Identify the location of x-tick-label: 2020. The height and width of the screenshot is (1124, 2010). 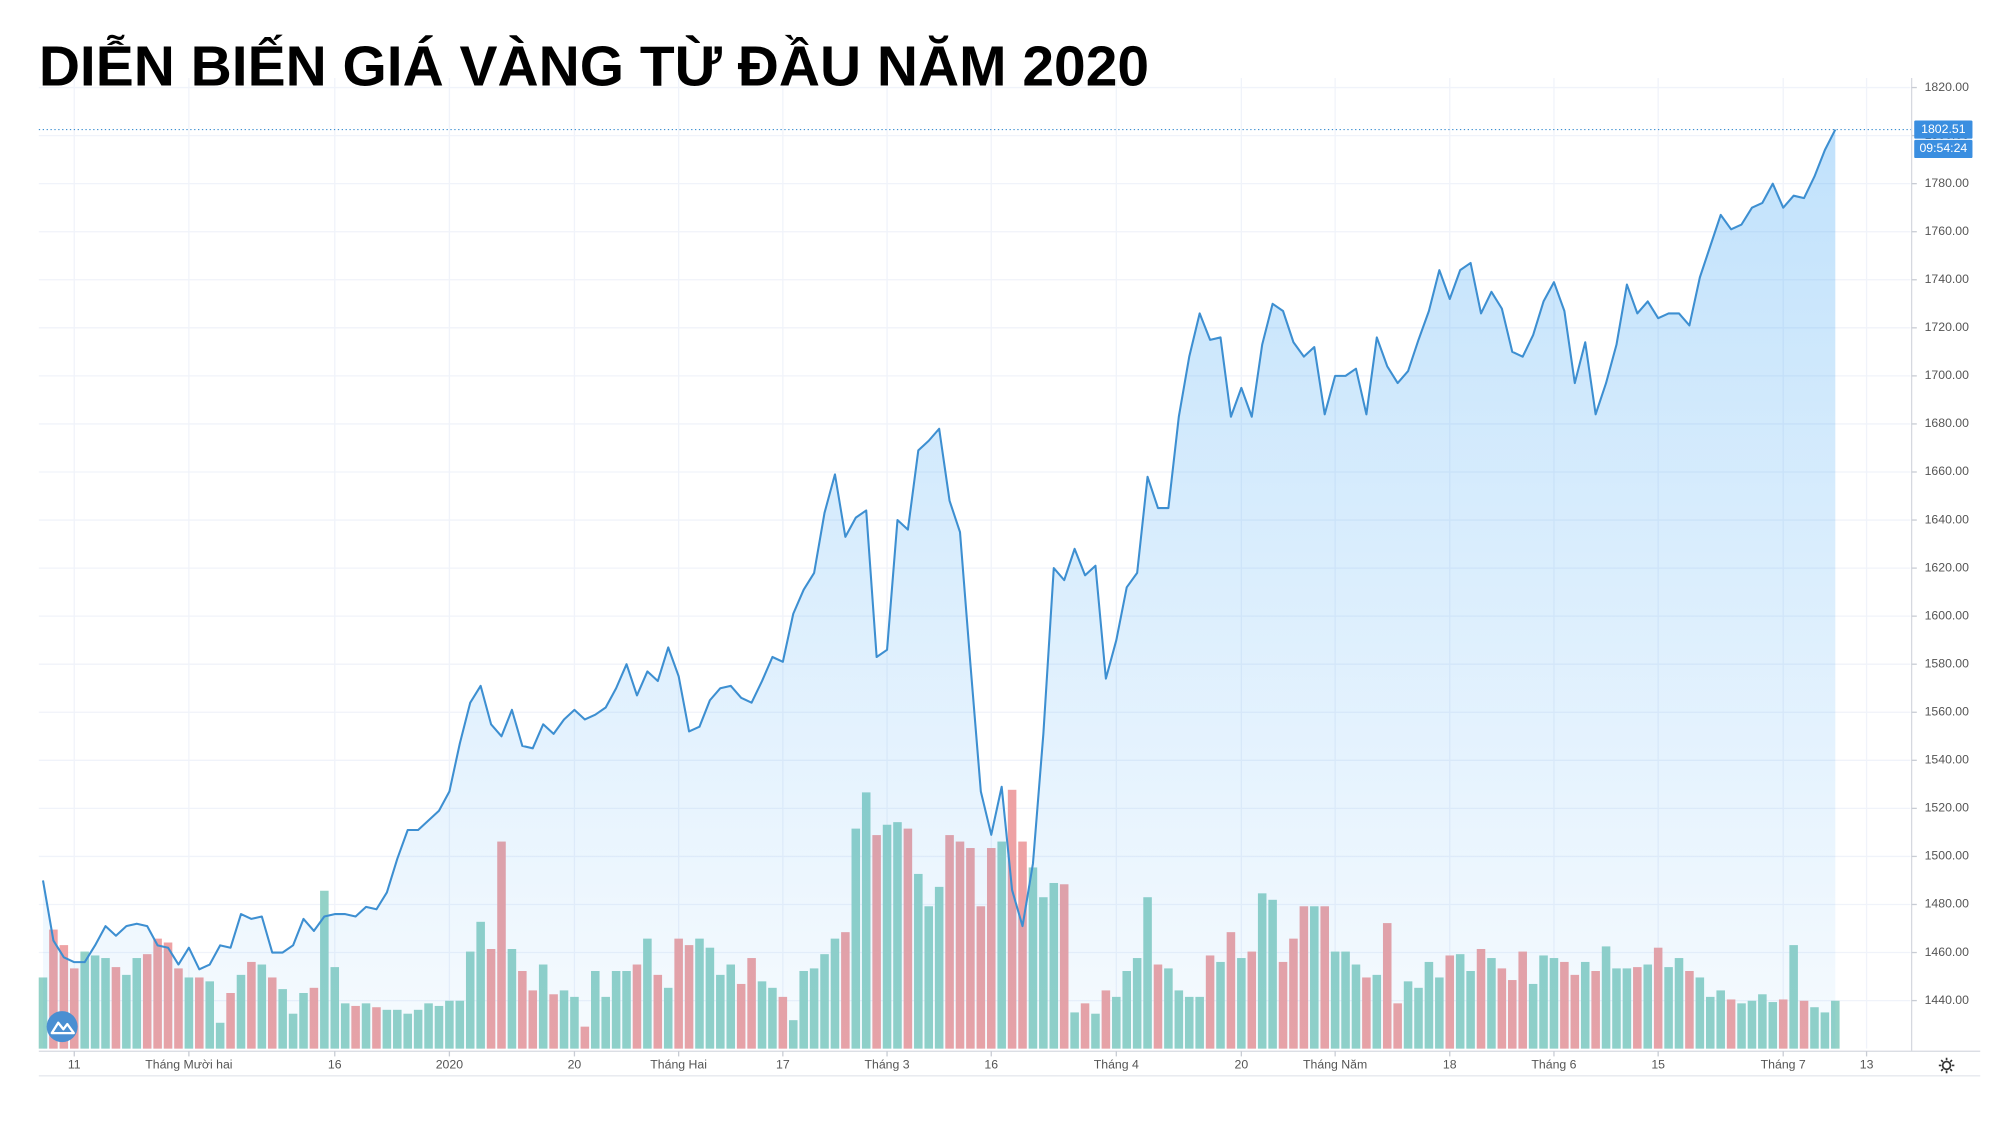
(449, 1065).